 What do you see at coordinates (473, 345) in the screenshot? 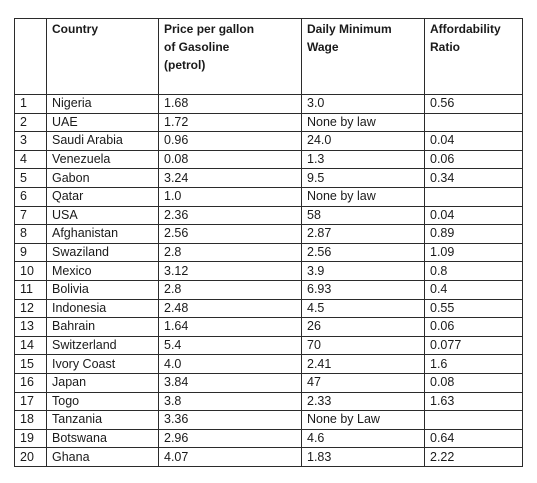
I see `affordability-ratio-cell: 0.077` at bounding box center [473, 345].